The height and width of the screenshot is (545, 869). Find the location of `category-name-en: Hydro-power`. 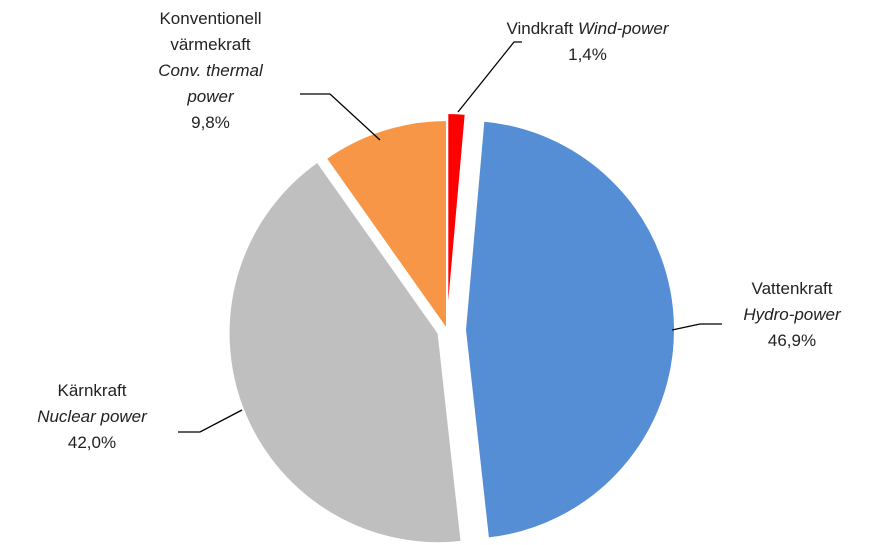

category-name-en: Hydro-power is located at coordinates (792, 314).